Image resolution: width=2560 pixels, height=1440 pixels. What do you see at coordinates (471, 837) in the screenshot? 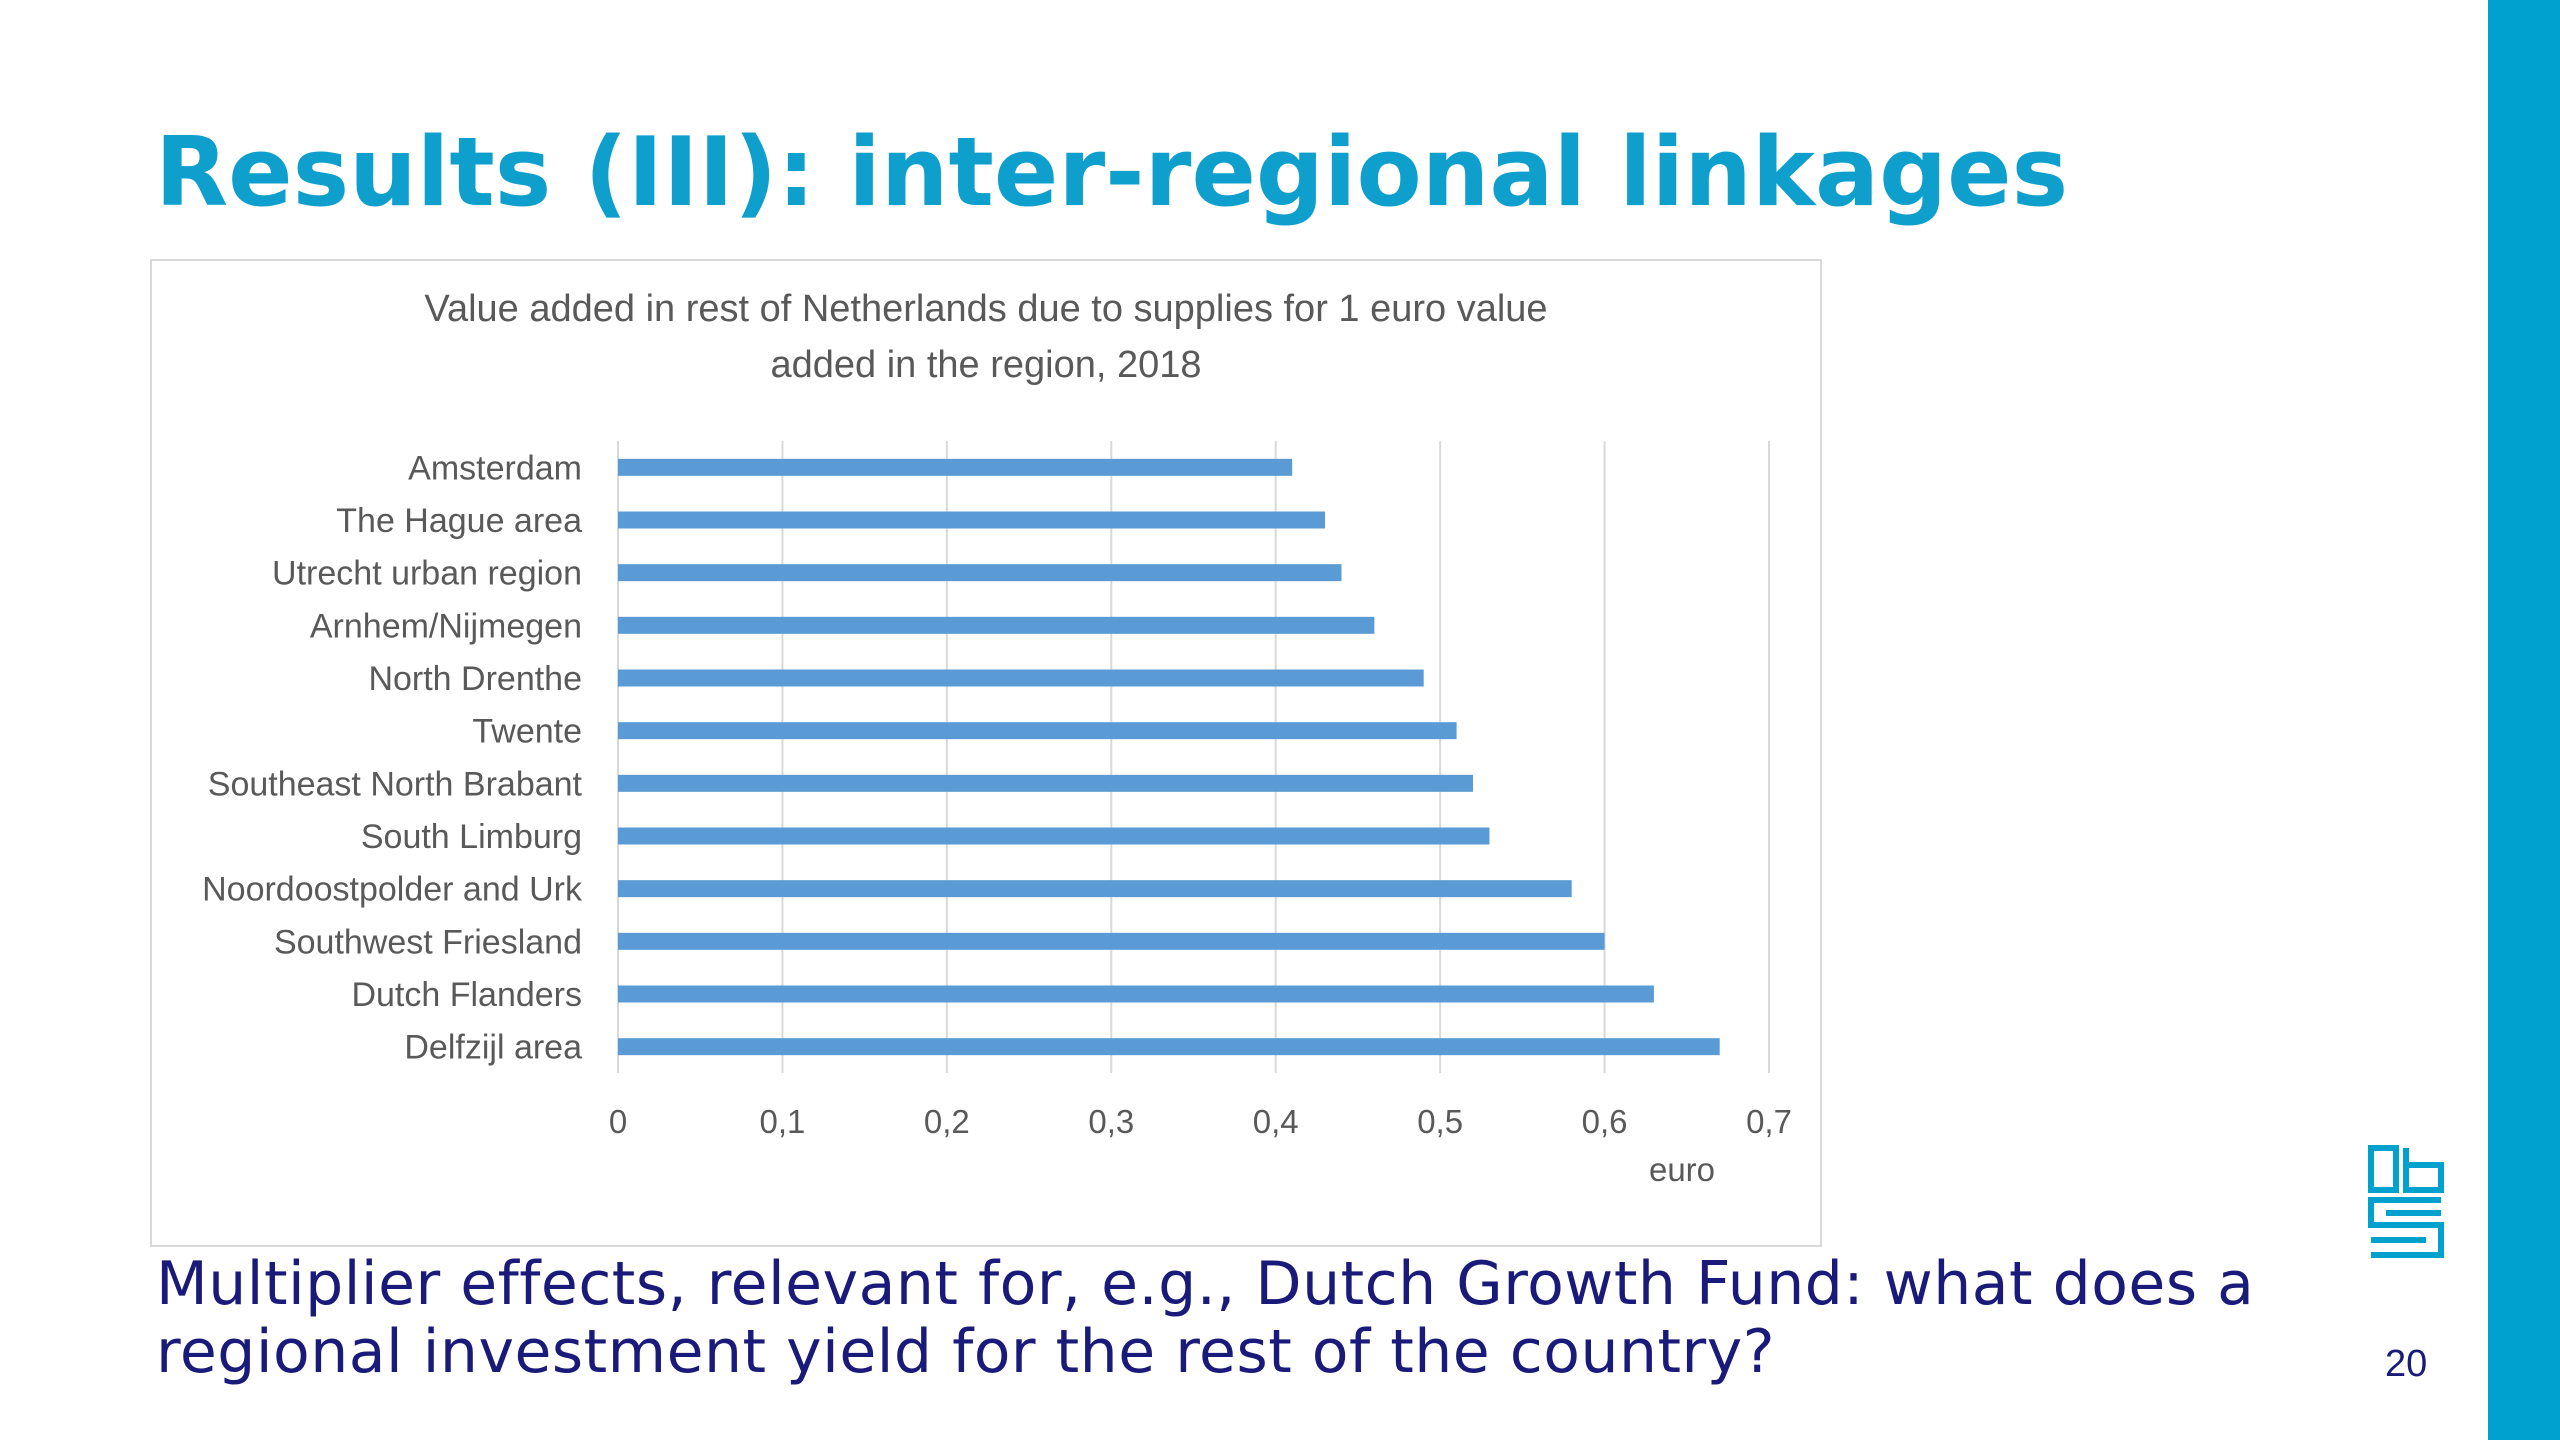
I see `category-label: South Limburg` at bounding box center [471, 837].